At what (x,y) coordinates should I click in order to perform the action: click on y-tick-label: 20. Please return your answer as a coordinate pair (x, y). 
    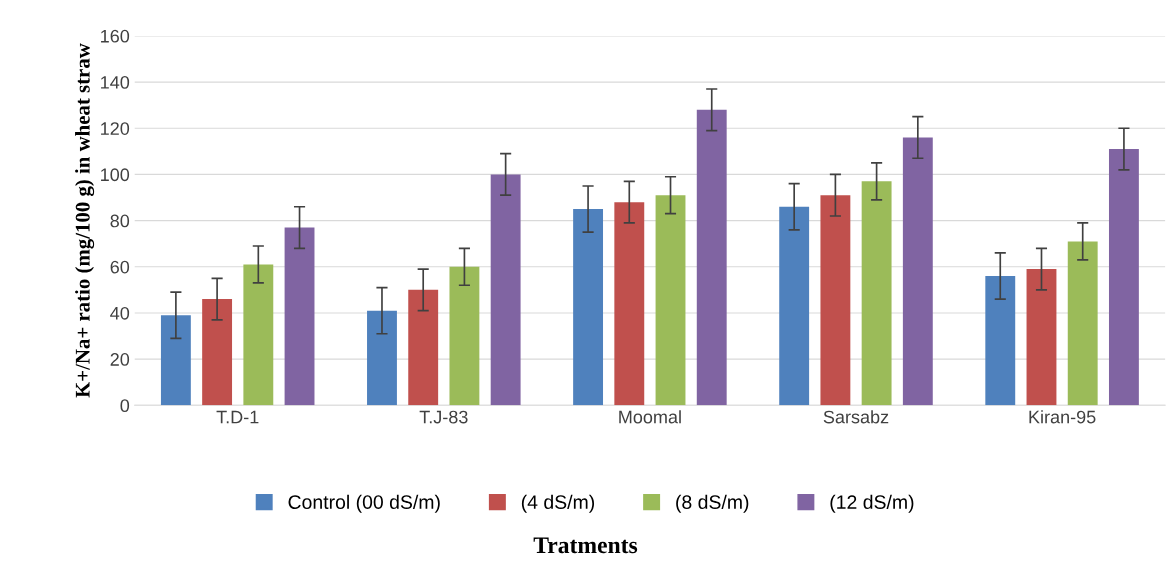
    Looking at the image, I should click on (120, 359).